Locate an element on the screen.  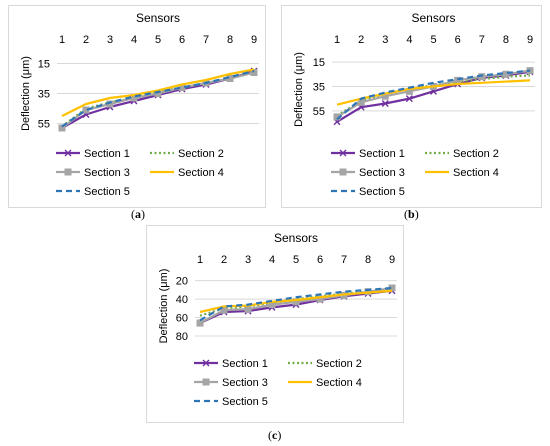
x-tick-label: 9 is located at coordinates (392, 260).